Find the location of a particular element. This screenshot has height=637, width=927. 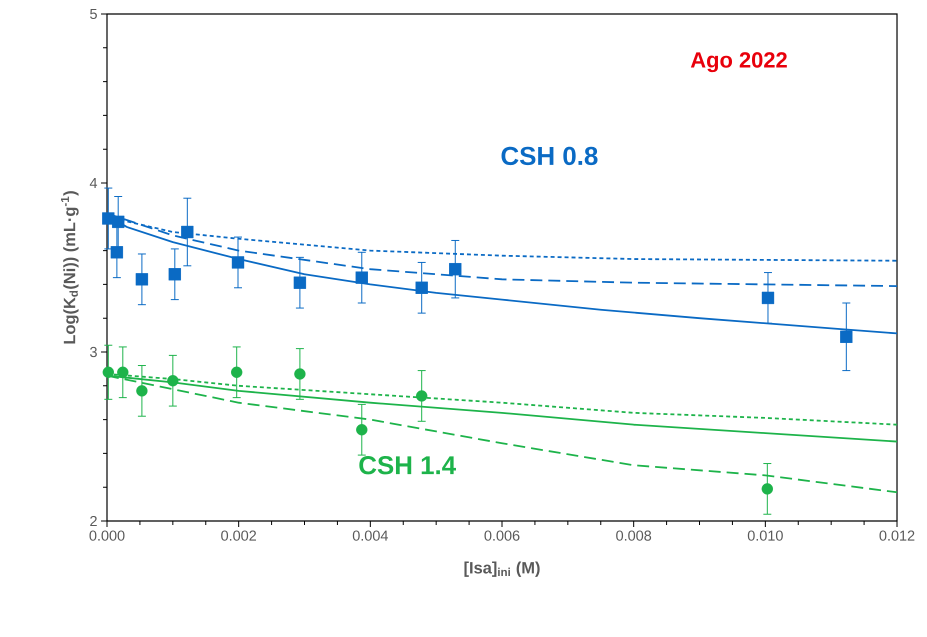

y-tick-label: 3 is located at coordinates (93, 352).